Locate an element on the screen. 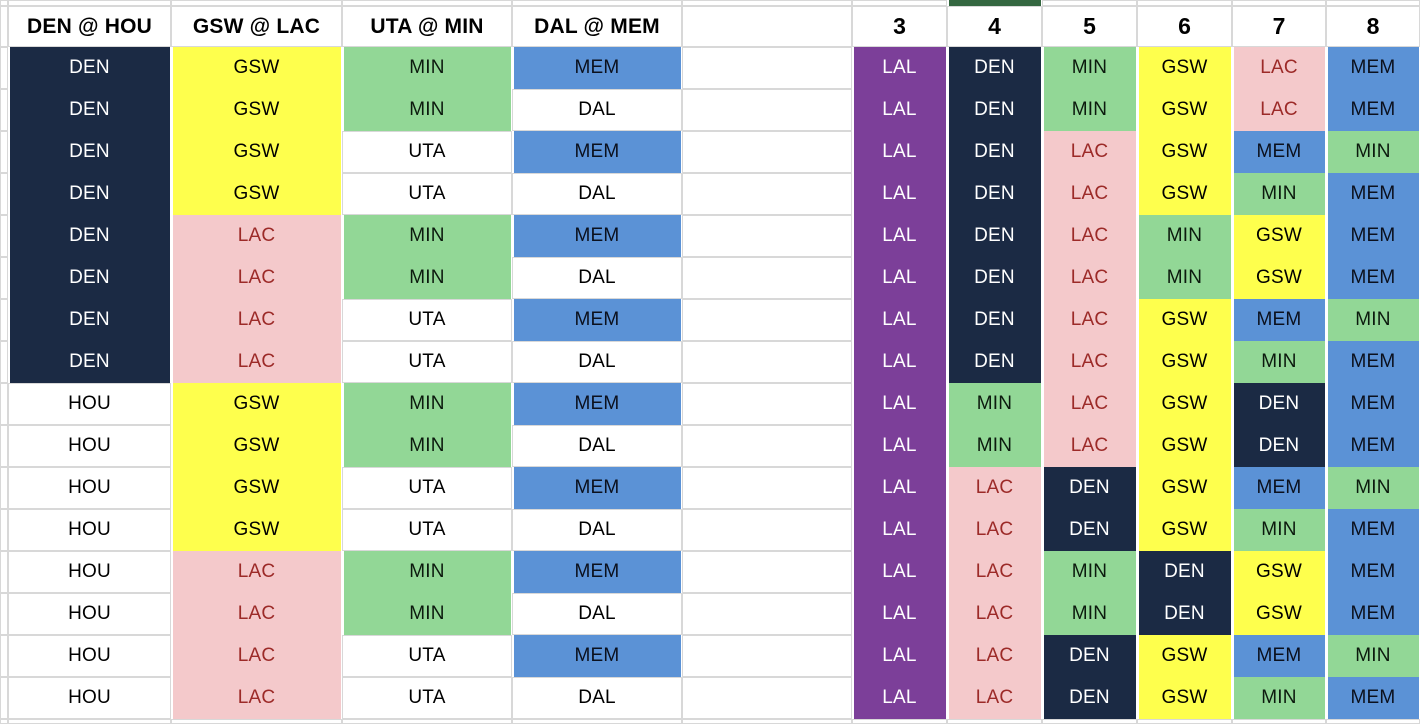 Image resolution: width=1420 pixels, height=724 pixels. header-pick-3: 3 is located at coordinates (899, 26).